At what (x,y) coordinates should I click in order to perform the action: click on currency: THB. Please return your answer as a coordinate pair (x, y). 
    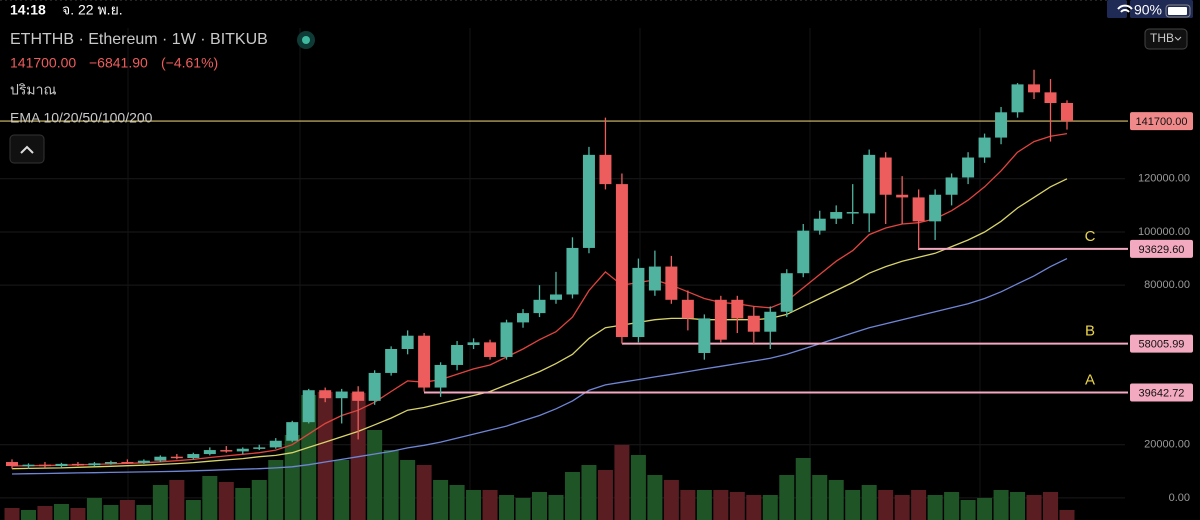
    Looking at the image, I should click on (1162, 38).